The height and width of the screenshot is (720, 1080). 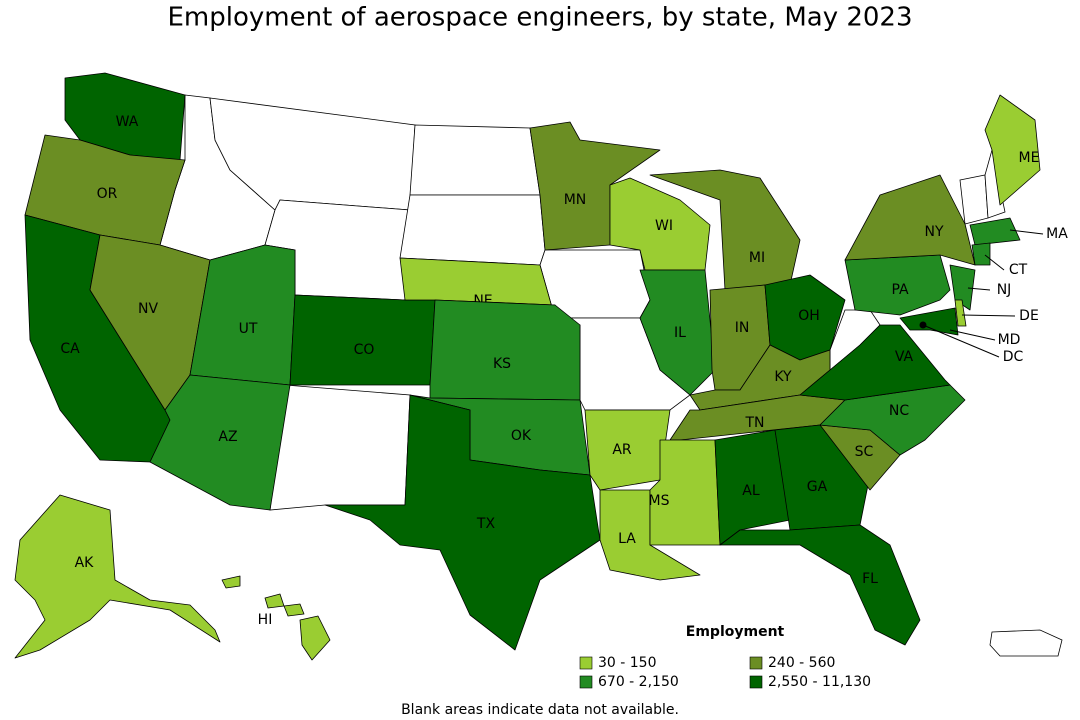 What do you see at coordinates (1018, 270) in the screenshot?
I see `state-label: CT` at bounding box center [1018, 270].